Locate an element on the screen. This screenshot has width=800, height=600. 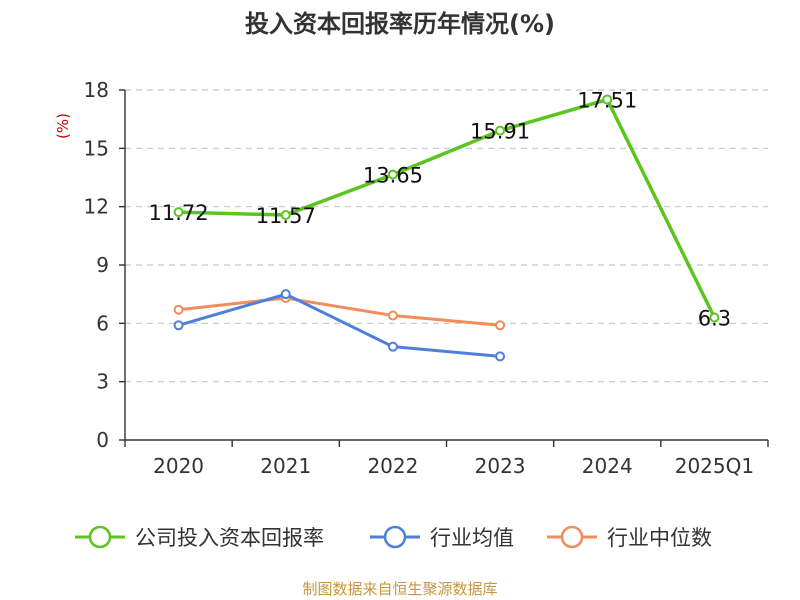
legend-label: 行业均值 is located at coordinates (472, 538).